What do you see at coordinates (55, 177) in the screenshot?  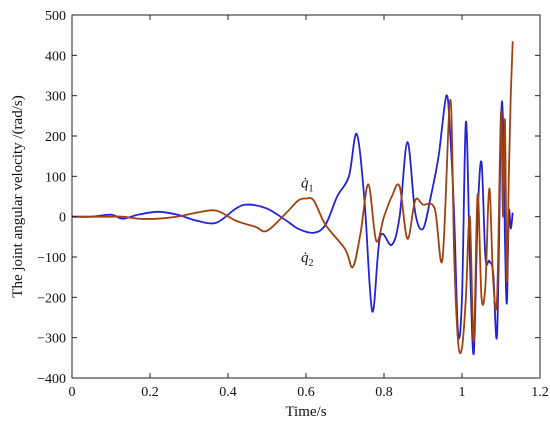 I see `y-tick-label: 100` at bounding box center [55, 177].